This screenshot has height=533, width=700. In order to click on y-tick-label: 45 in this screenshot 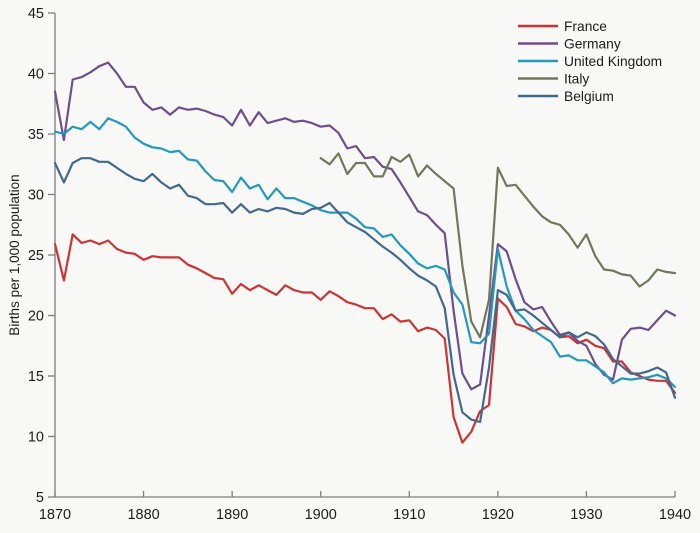, I will do `click(36, 14)`.